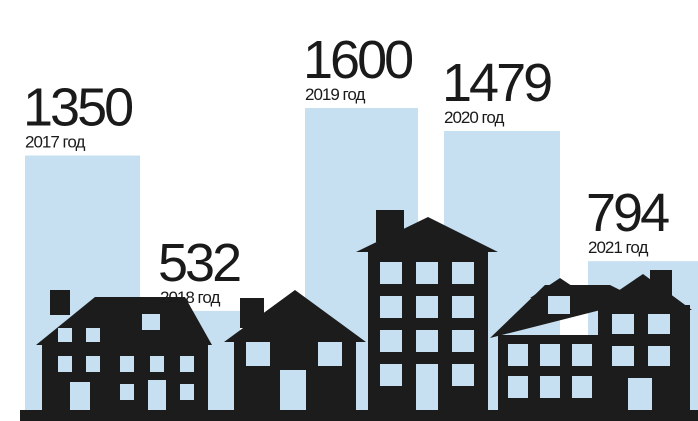 The image size is (698, 421). I want to click on category-label: 2021 год, so click(618, 247).